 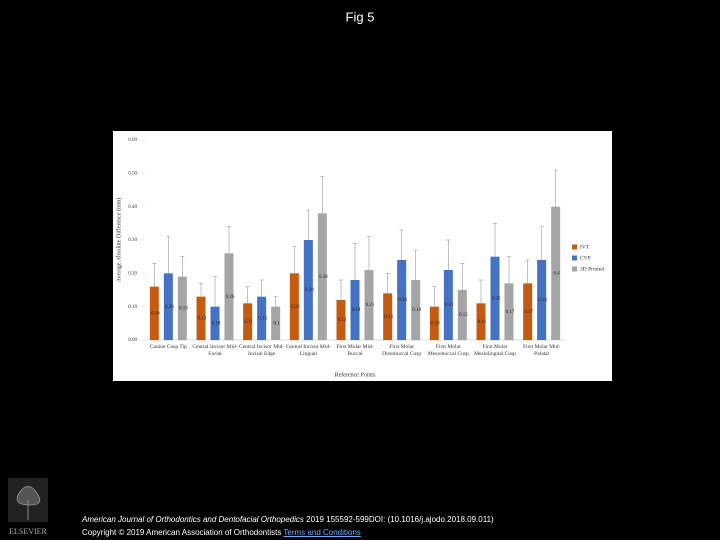 What do you see at coordinates (28, 500) in the screenshot?
I see `elsevier-logo` at bounding box center [28, 500].